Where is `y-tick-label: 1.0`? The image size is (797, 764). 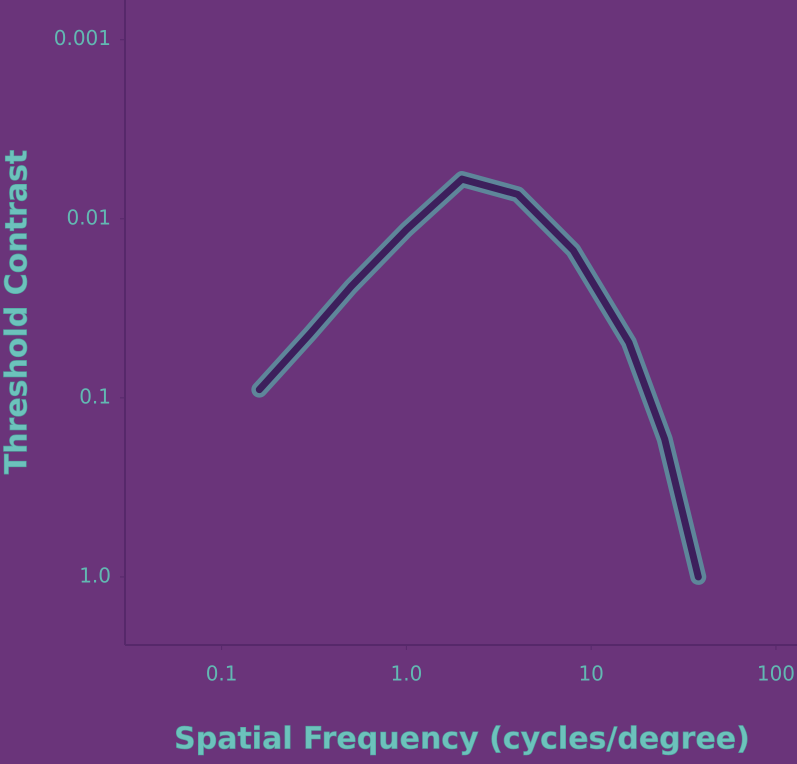
y-tick-label: 1.0 is located at coordinates (95, 575).